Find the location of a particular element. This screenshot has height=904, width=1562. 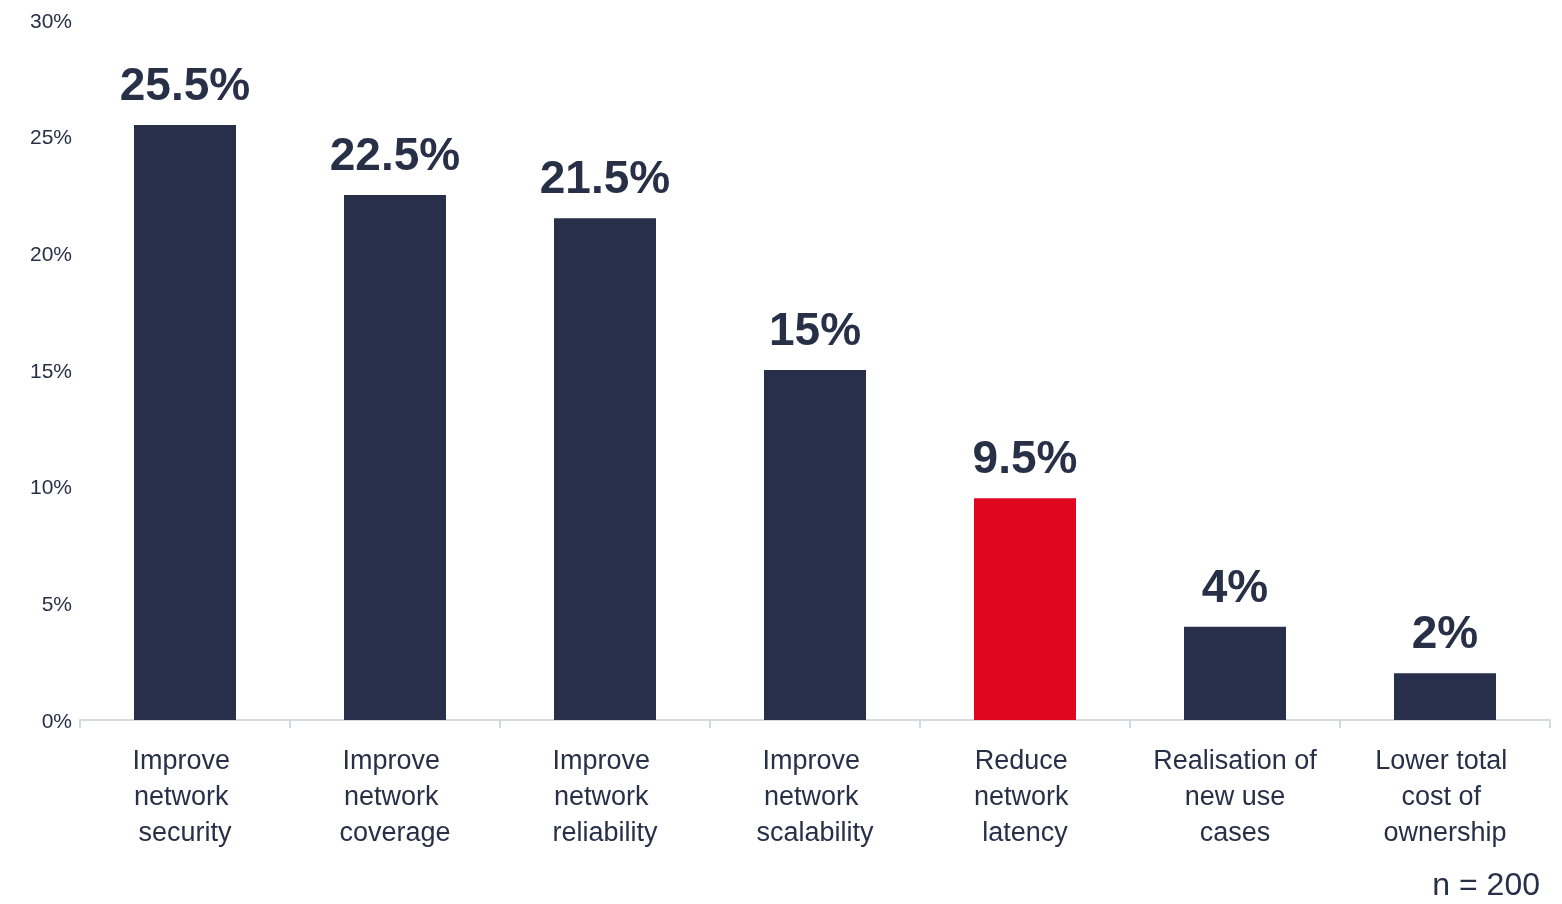

data-label: 4% is located at coordinates (1235, 585).